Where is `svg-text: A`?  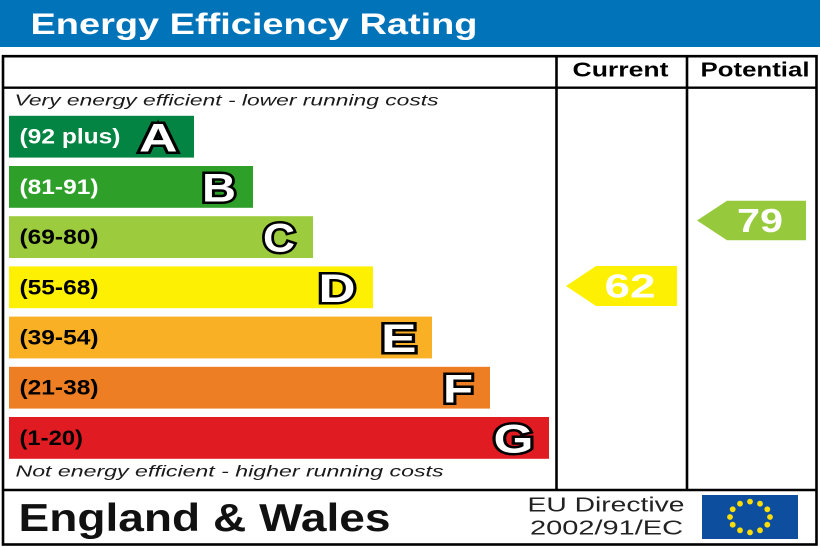 svg-text: A is located at coordinates (158, 138).